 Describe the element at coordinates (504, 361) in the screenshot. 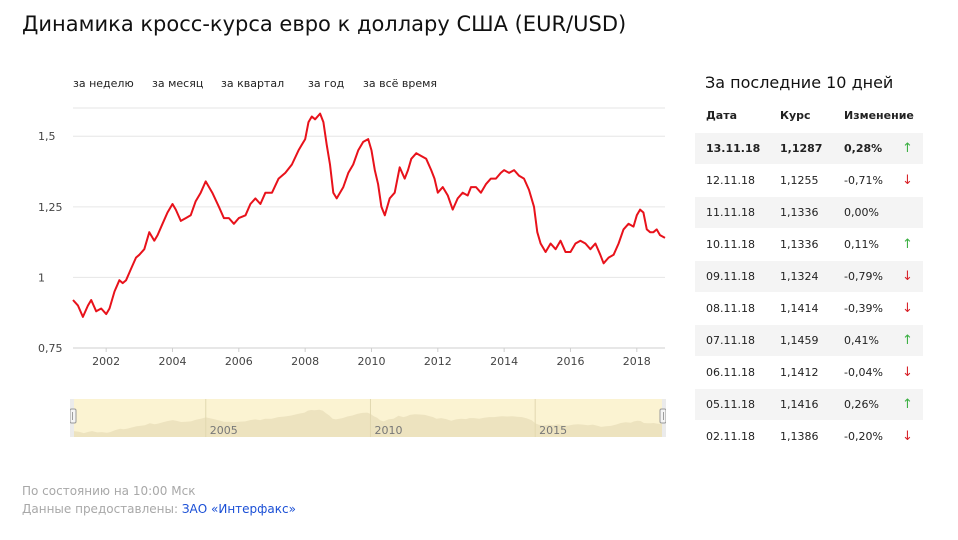

I see `x-tick-label: 2014` at that location.